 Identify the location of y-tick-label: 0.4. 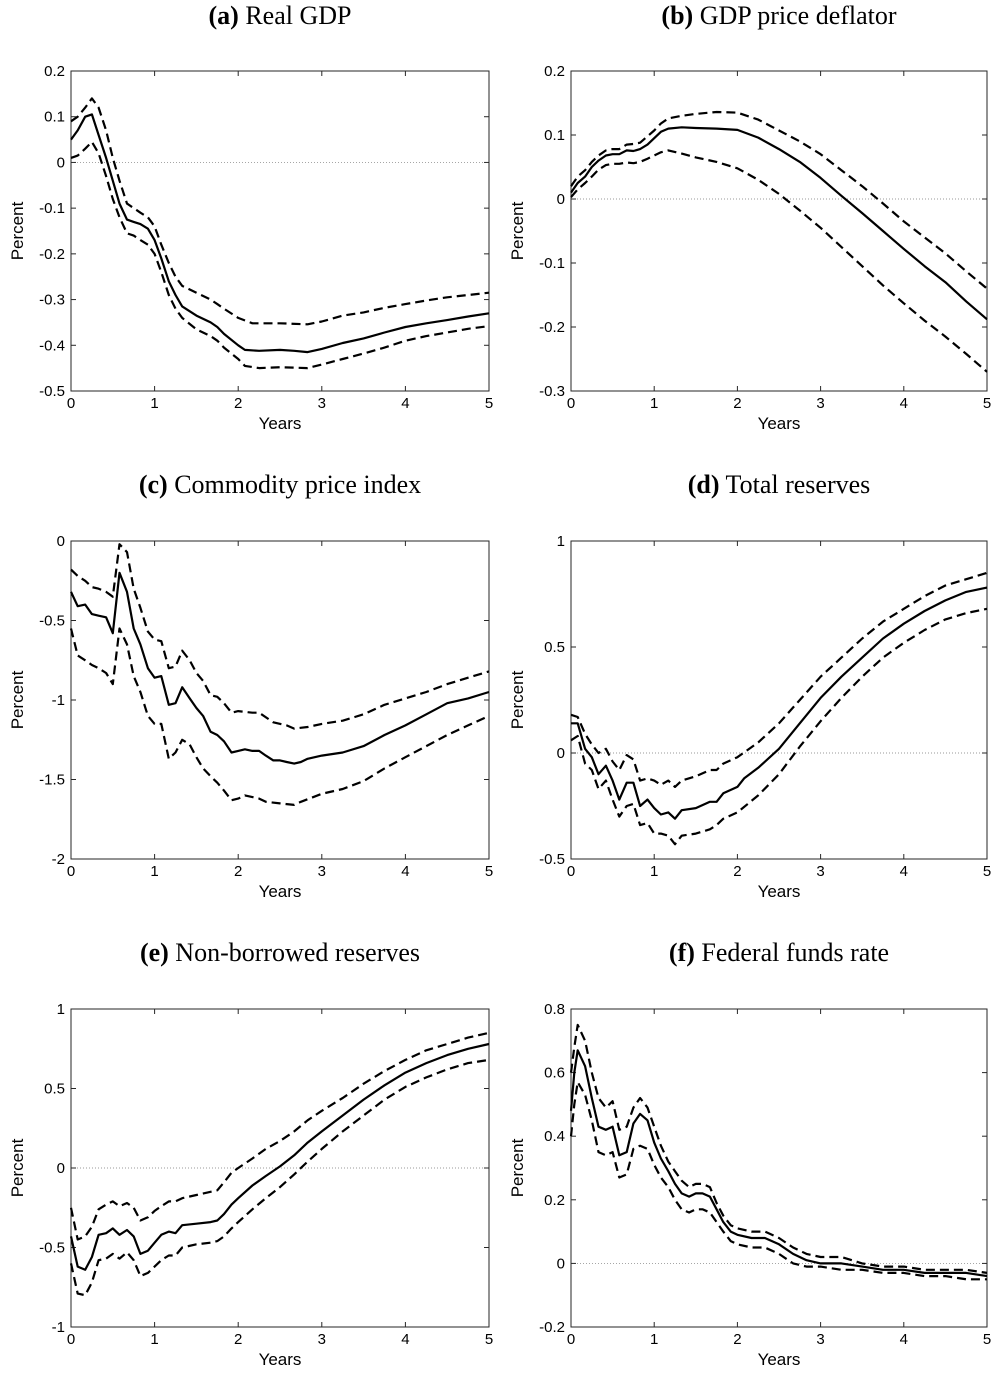
(554, 1136).